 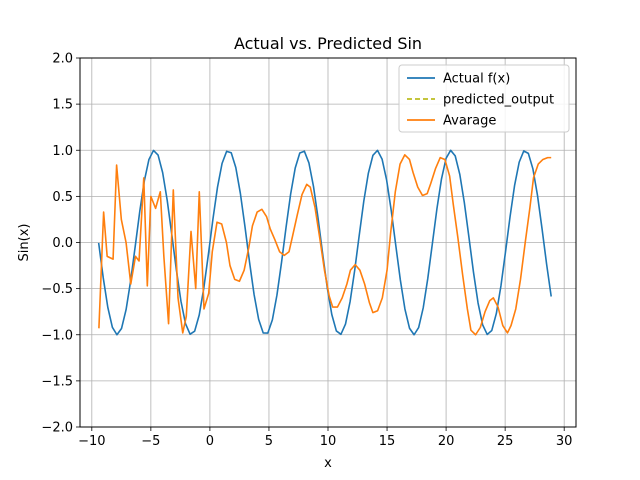 I want to click on y-tick-label: 2.0, so click(x=62, y=59).